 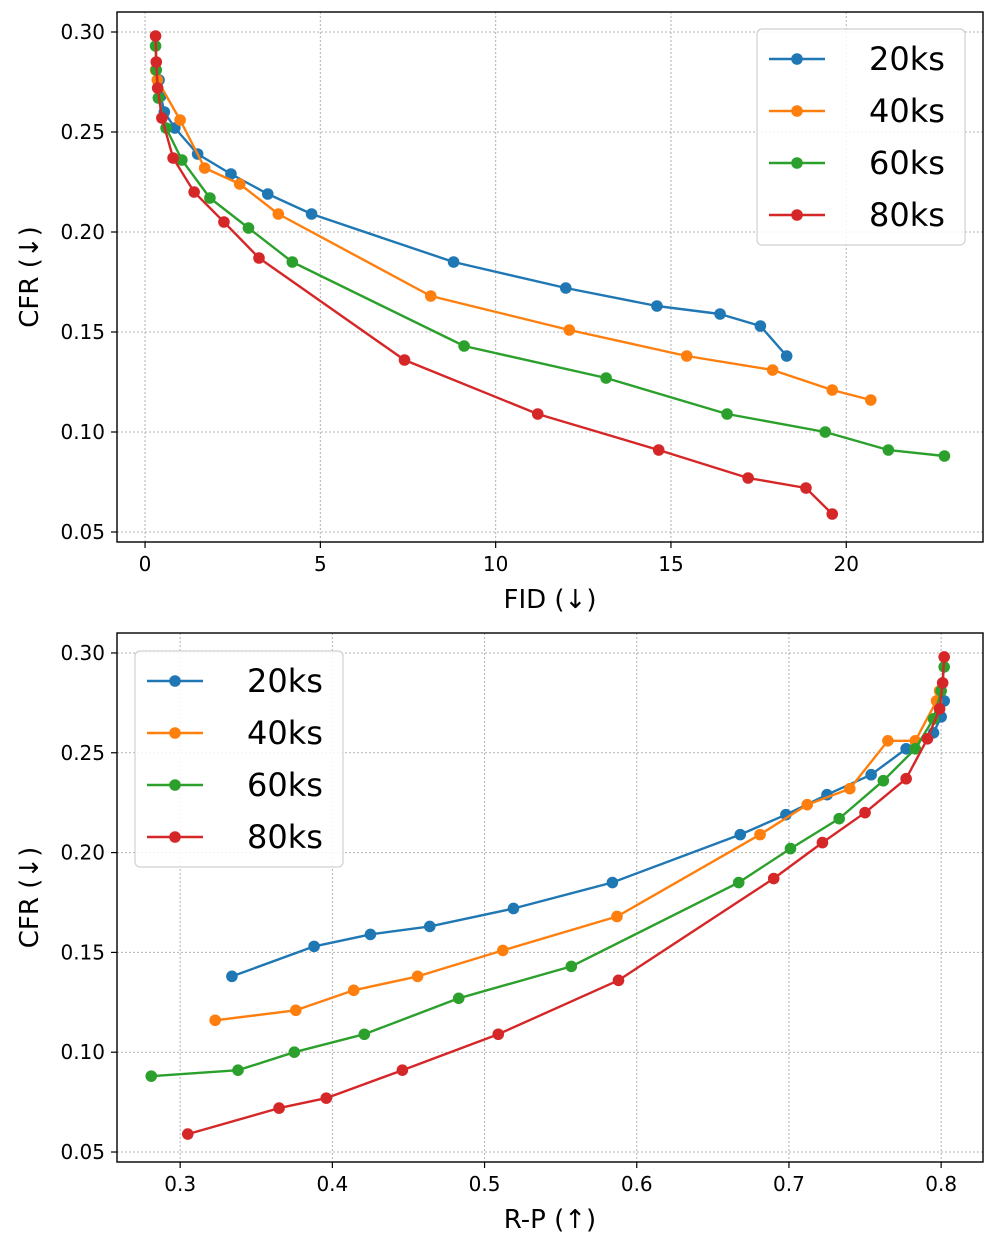 I want to click on legend-marker-20ks, so click(x=797, y=59).